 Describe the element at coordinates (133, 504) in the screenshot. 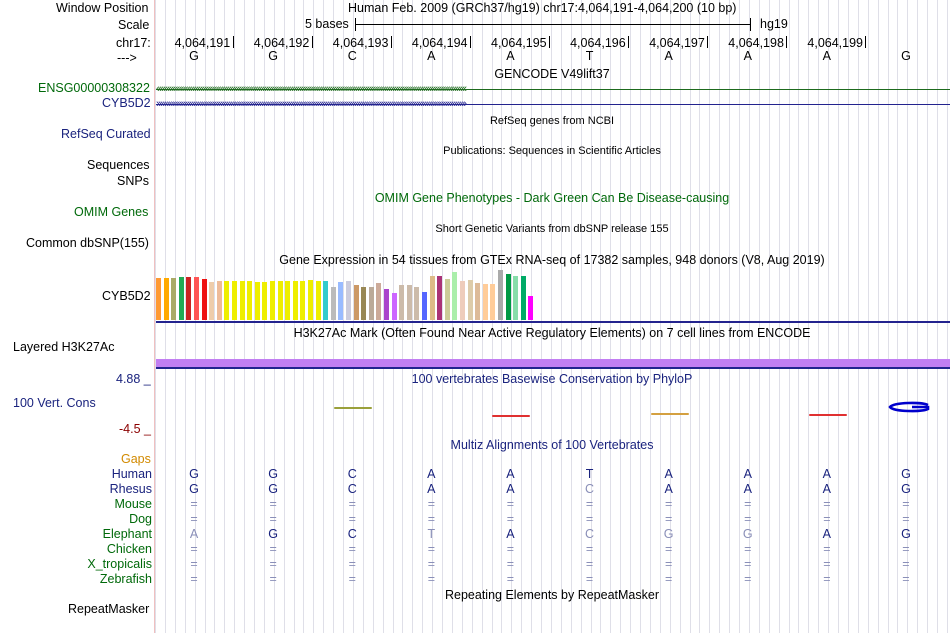

I see `species-label-mouse: Mouse` at that location.